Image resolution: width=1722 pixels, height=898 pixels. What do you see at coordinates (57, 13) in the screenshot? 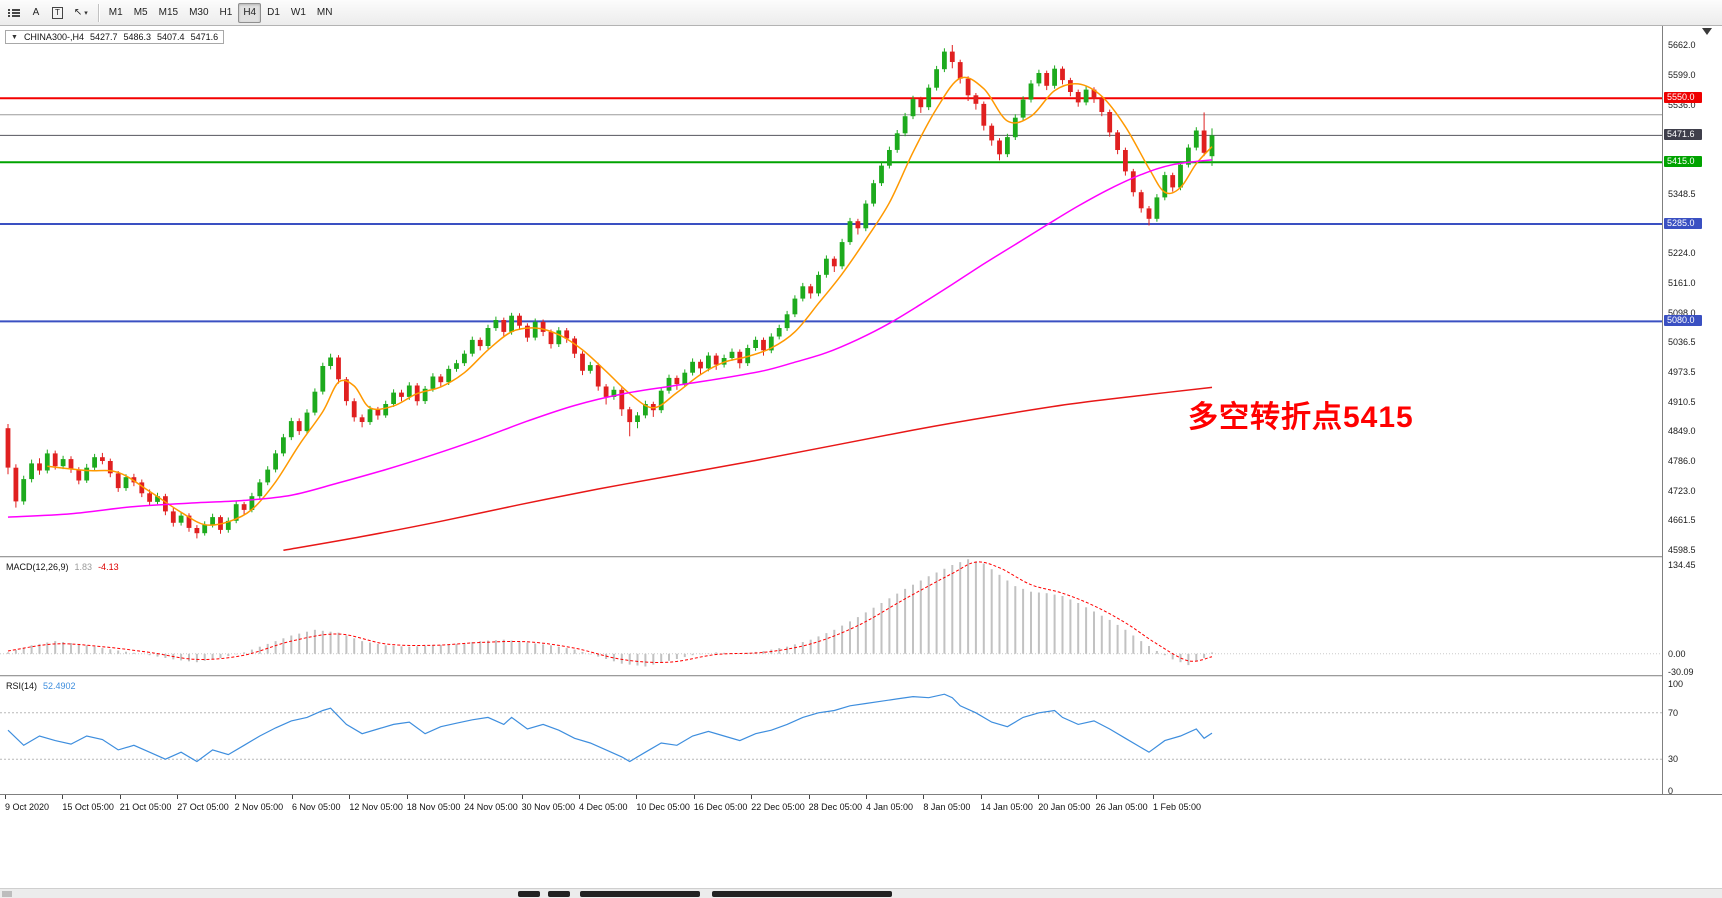
I see `text-tool-button: T` at bounding box center [57, 13].